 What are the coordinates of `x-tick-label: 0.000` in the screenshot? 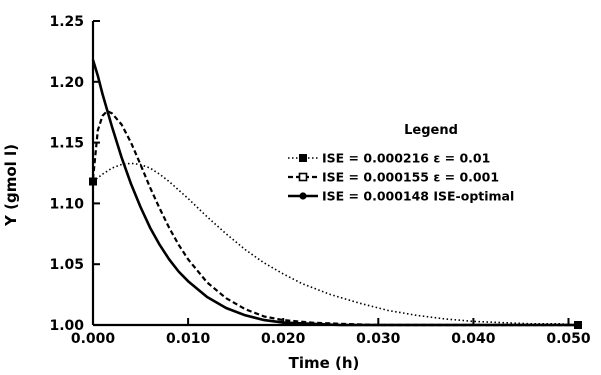 It's located at (93, 339).